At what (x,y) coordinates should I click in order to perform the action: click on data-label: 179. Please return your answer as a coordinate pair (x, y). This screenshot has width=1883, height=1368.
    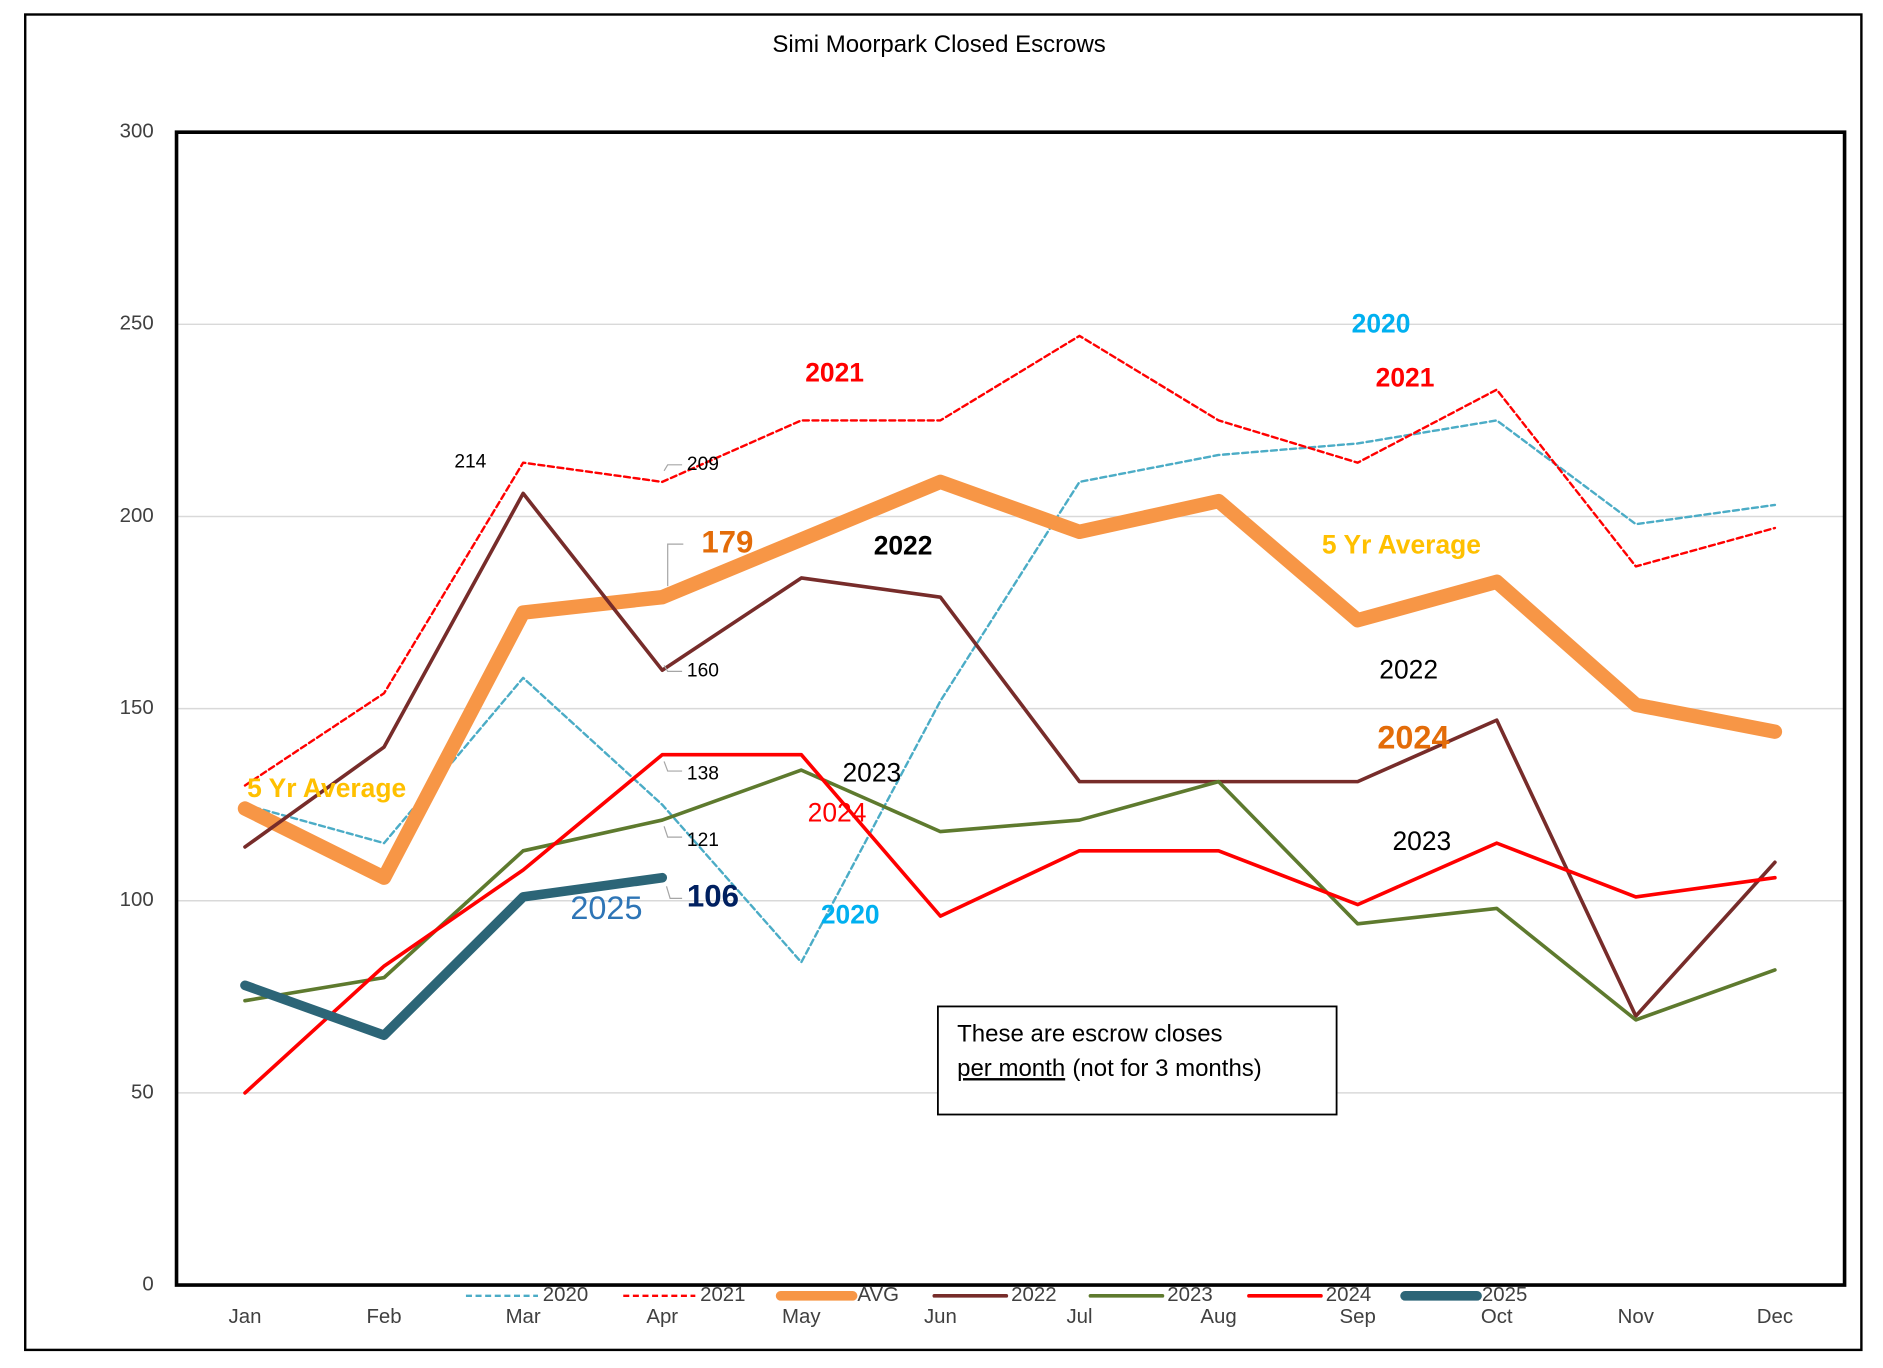
    Looking at the image, I should click on (727, 541).